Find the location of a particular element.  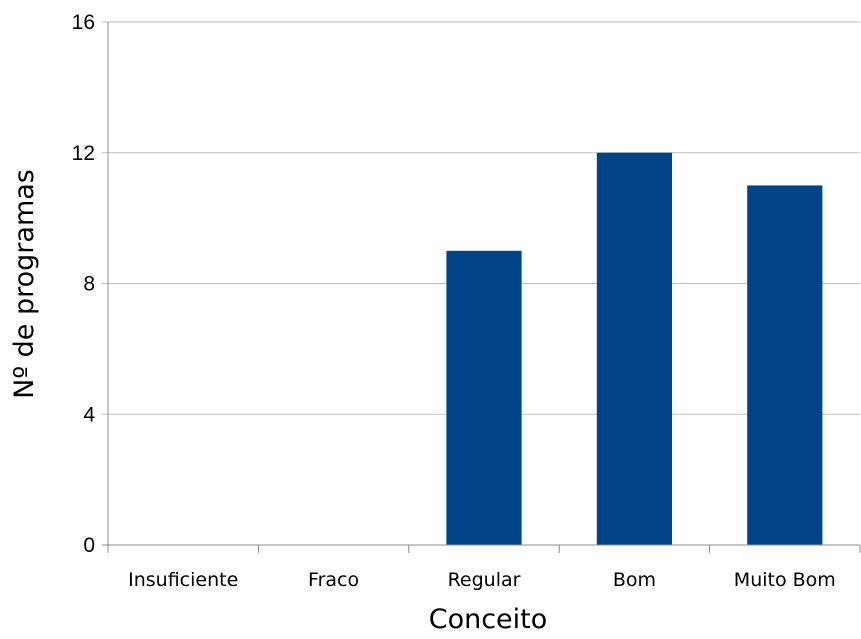

x-tick-label: Bom is located at coordinates (634, 580).